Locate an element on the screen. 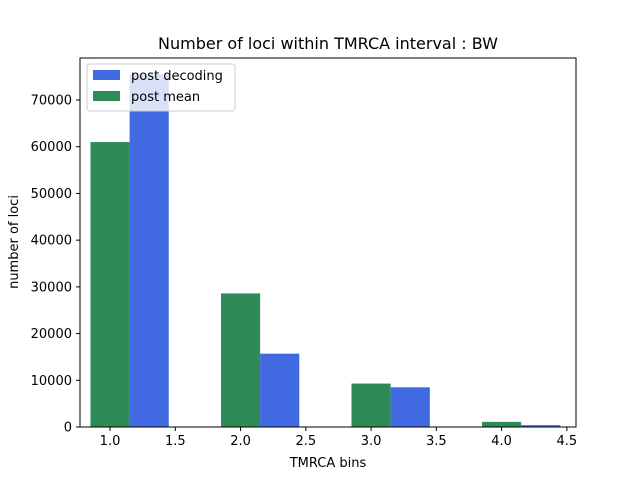 The width and height of the screenshot is (640, 480). x-tick-label-1: 1.5 is located at coordinates (175, 441).